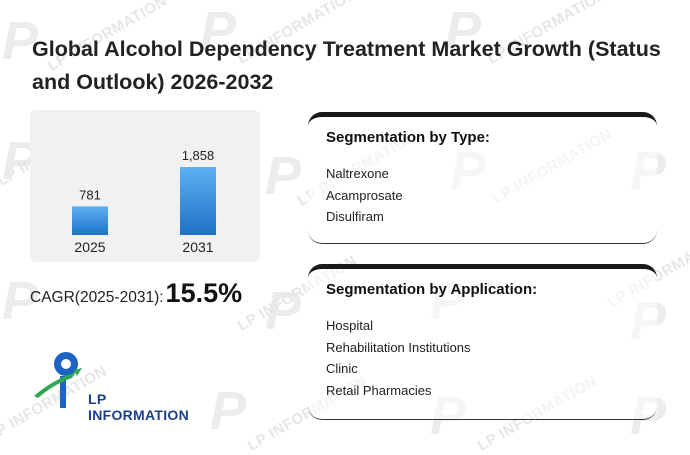 The height and width of the screenshot is (455, 690). I want to click on segmentation-type-title: Segmentation by Type:, so click(408, 137).